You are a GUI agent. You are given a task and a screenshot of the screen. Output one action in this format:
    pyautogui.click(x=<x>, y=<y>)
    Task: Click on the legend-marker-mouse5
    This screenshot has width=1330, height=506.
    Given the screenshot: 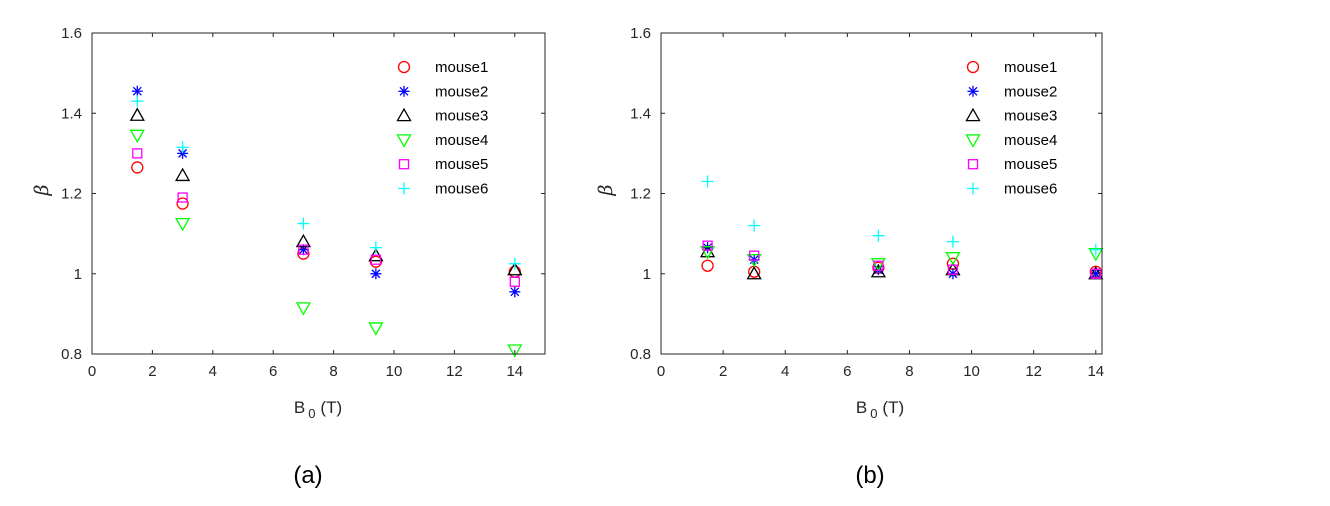 What is the action you would take?
    pyautogui.click(x=404, y=164)
    